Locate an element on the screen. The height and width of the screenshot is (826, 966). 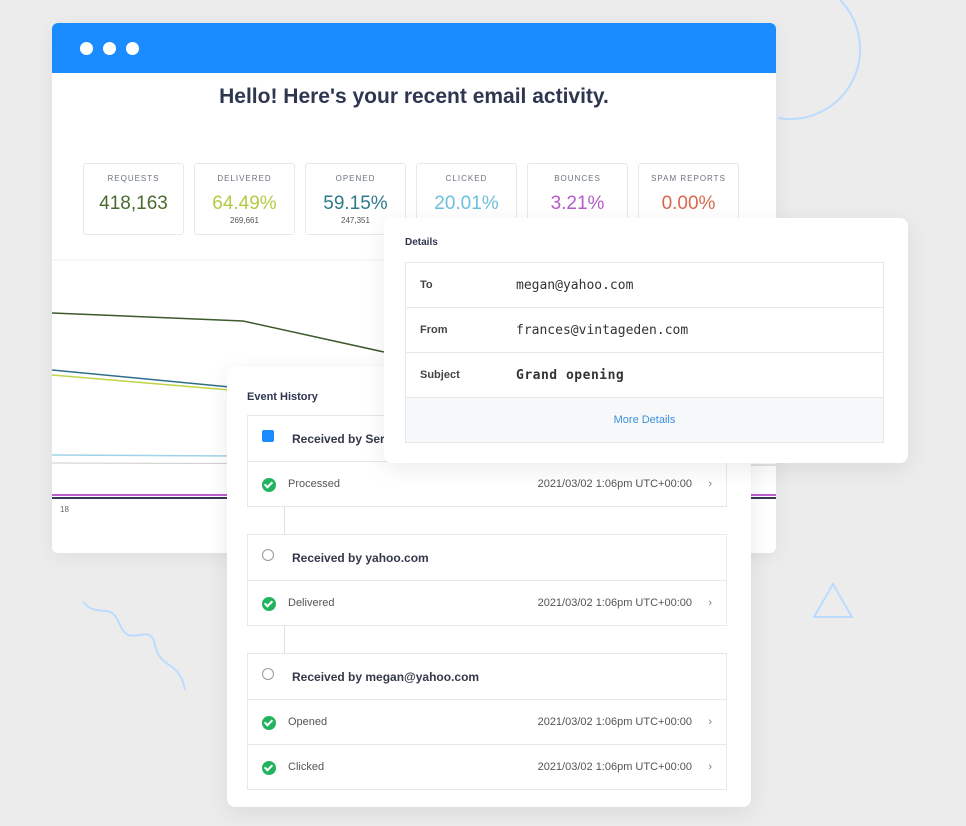
event-status: Processed is located at coordinates (314, 484).